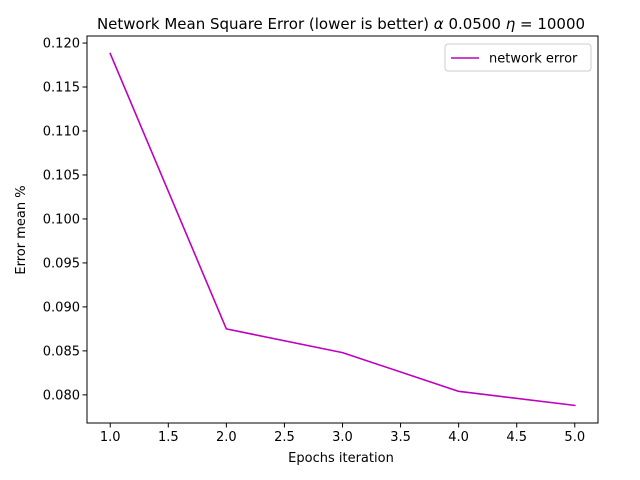 The height and width of the screenshot is (480, 640). I want to click on y-tick-label: 0.105, so click(61, 175).